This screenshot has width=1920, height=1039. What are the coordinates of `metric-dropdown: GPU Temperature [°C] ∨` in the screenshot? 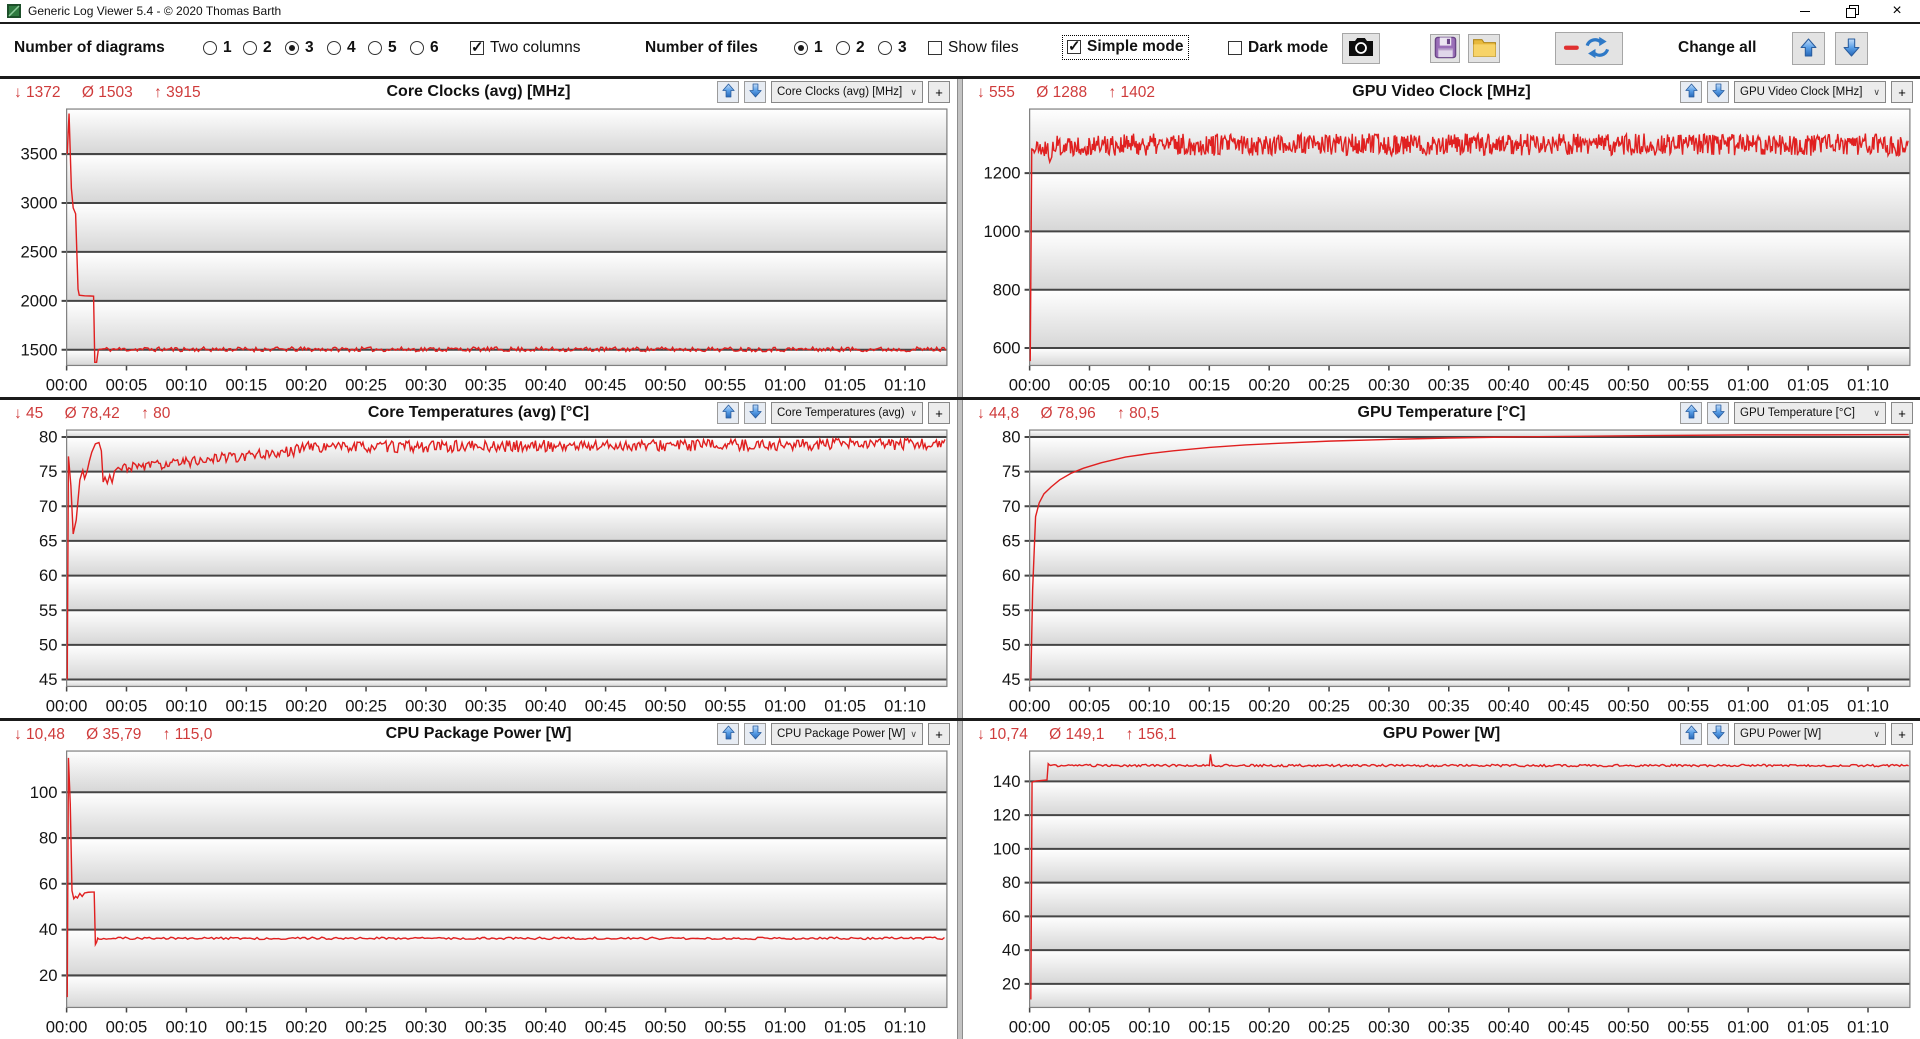 It's located at (1810, 413).